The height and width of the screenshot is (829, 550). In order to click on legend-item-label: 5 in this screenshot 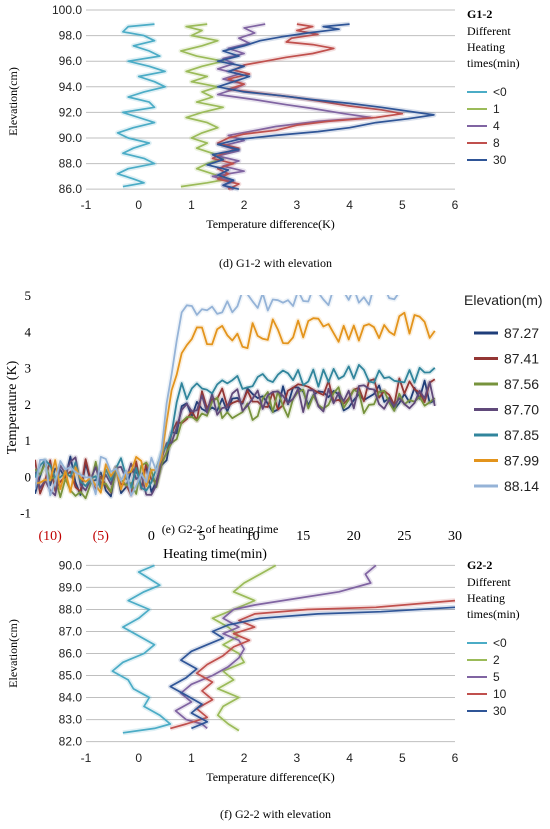, I will do `click(496, 677)`.